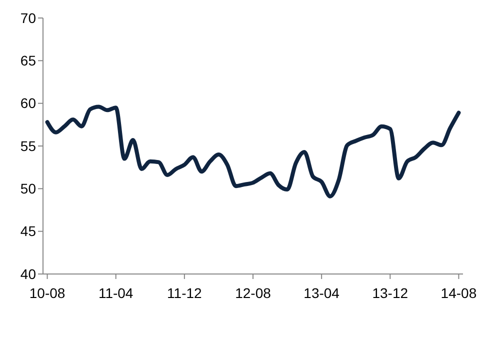 The width and height of the screenshot is (492, 340). I want to click on x-tick-label: 11-12, so click(184, 293).